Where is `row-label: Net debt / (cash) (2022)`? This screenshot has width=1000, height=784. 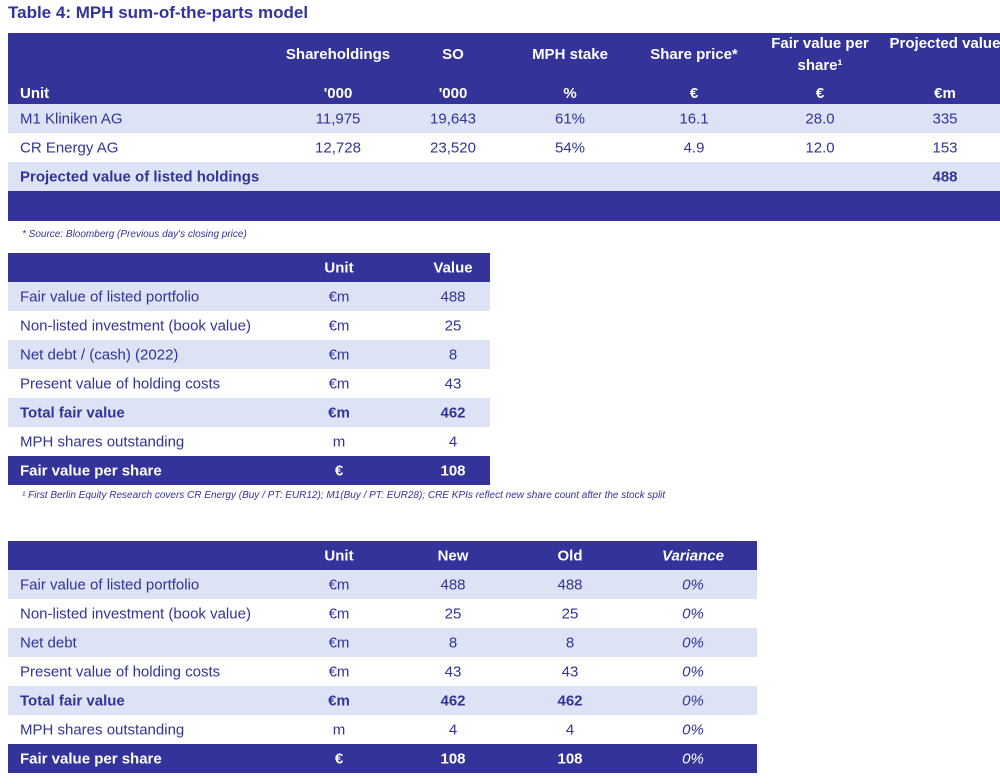 row-label: Net debt / (cash) (2022) is located at coordinates (99, 354).